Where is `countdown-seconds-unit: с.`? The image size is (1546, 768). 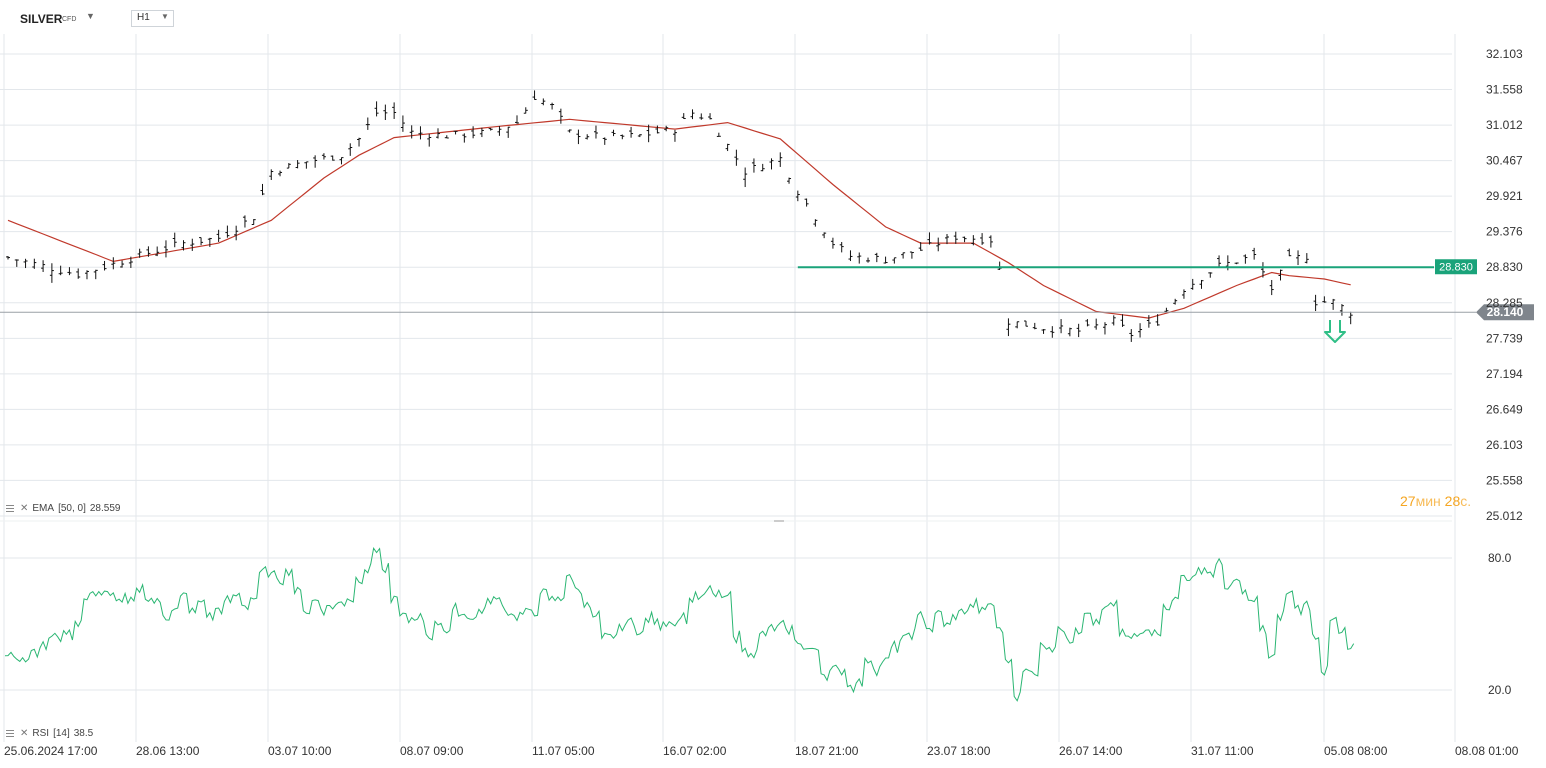
countdown-seconds-unit: с. is located at coordinates (1466, 501).